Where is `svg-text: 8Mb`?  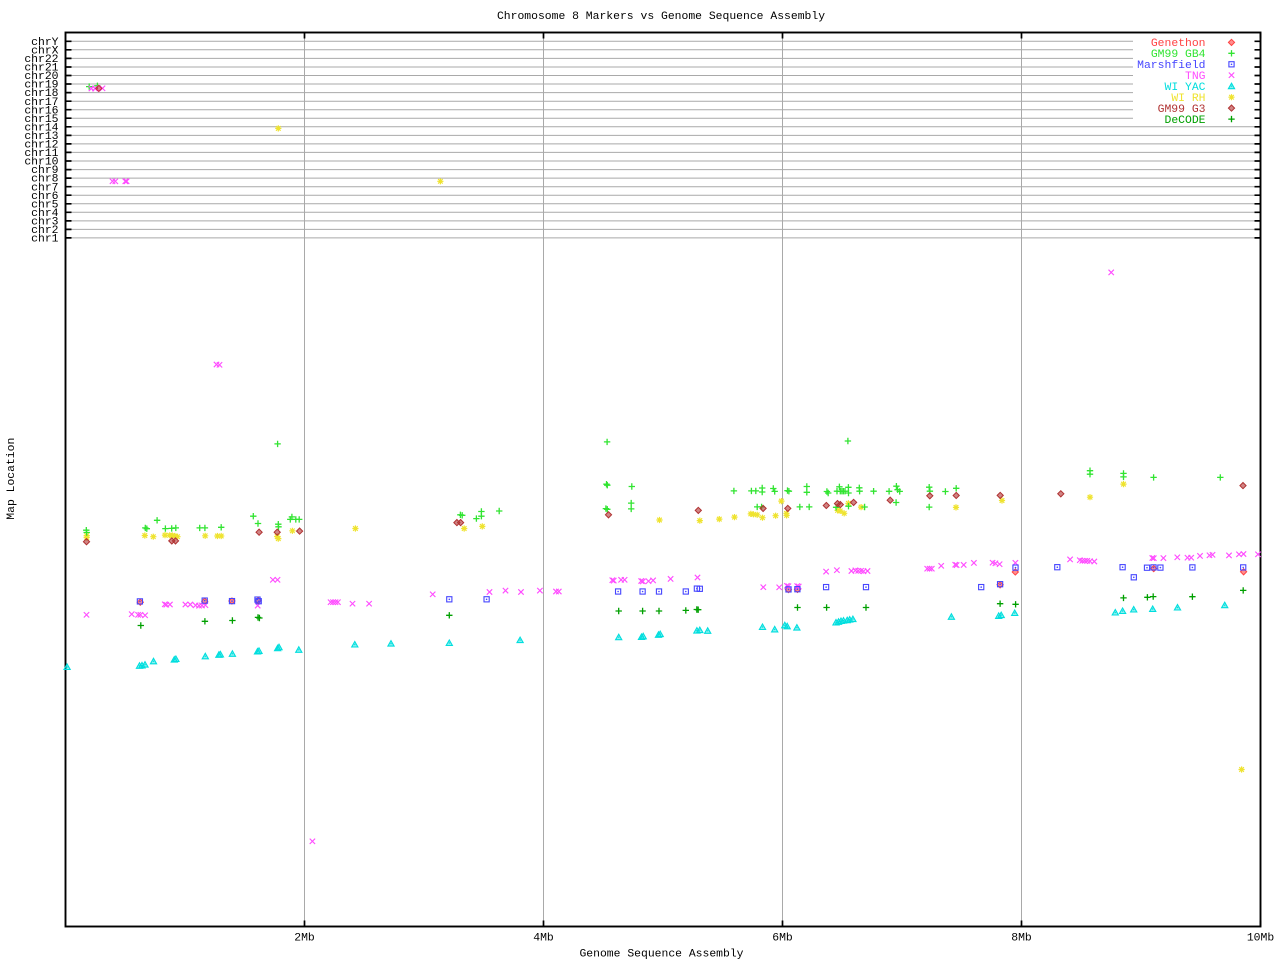
svg-text: 8Mb is located at coordinates (1021, 939).